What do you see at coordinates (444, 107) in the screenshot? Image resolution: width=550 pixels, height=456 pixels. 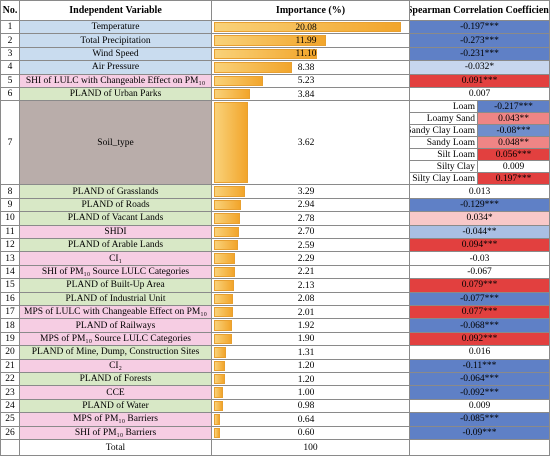 I see `soil-class: Loam` at bounding box center [444, 107].